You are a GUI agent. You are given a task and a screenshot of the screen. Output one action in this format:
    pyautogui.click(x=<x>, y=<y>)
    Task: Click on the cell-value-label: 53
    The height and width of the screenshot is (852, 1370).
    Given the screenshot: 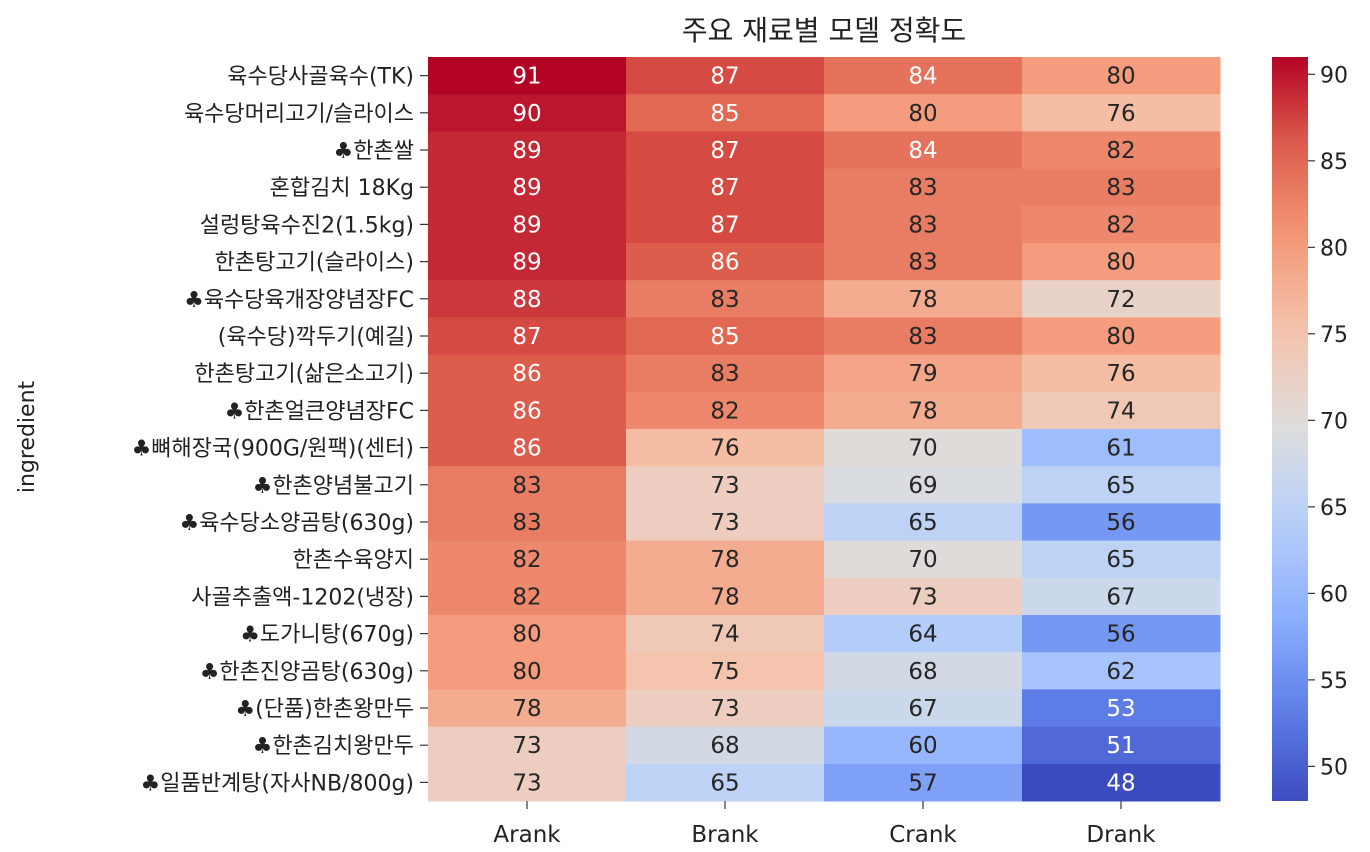 What is the action you would take?
    pyautogui.click(x=1120, y=709)
    